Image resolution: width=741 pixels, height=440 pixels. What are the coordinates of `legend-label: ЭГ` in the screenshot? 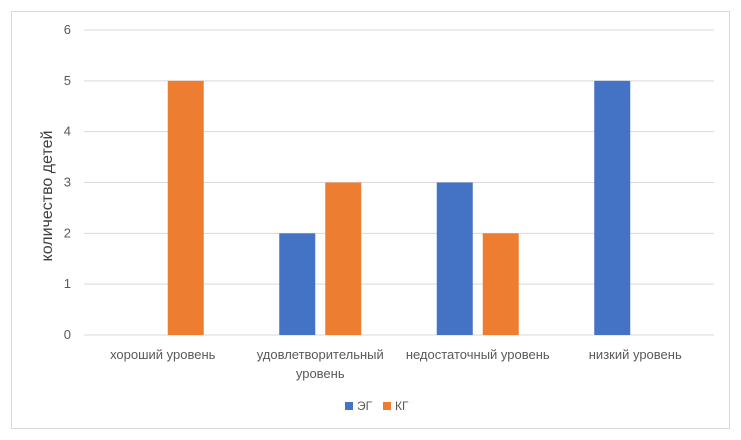 It's located at (365, 406).